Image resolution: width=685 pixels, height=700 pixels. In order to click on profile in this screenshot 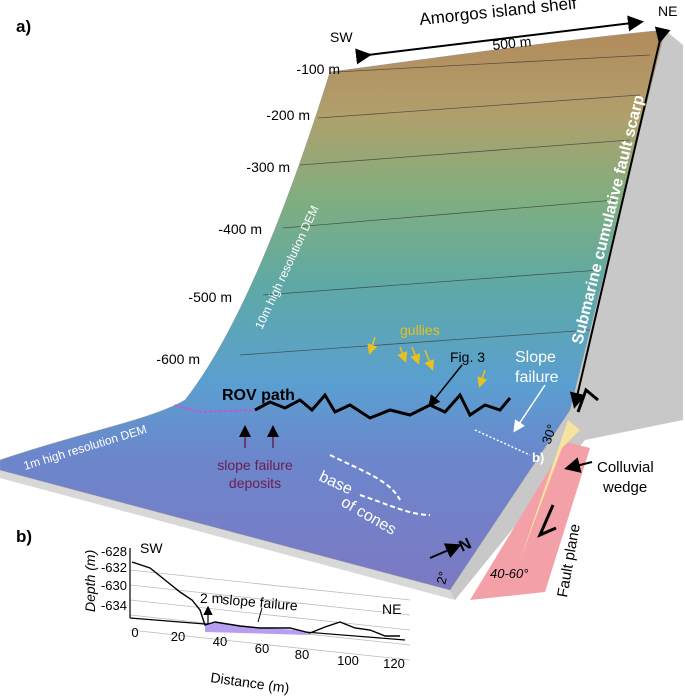, I will do `click(265, 599)`.